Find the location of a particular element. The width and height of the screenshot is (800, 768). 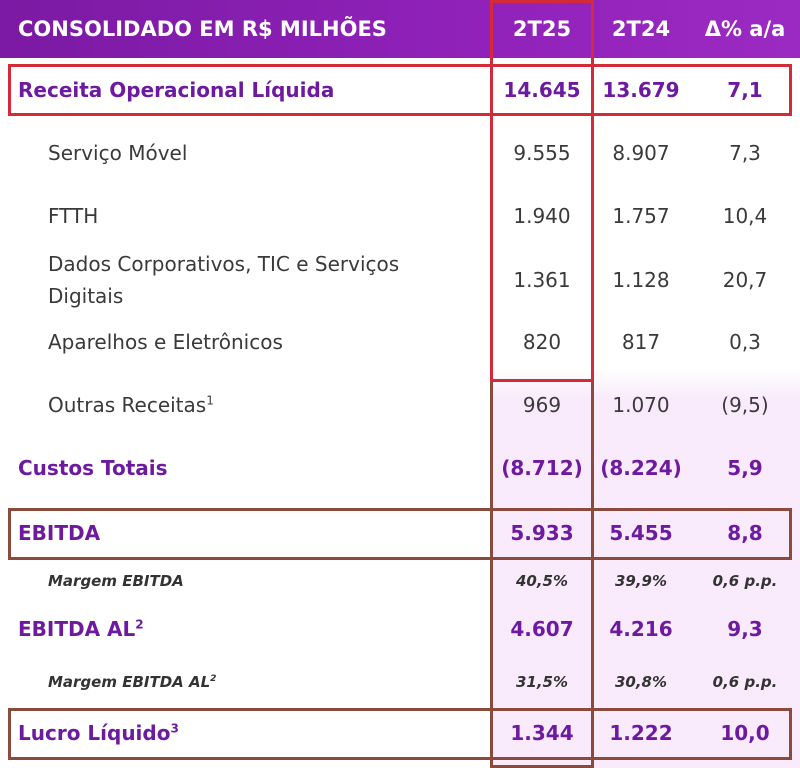

value-2t25: 40,5% is located at coordinates (542, 581).